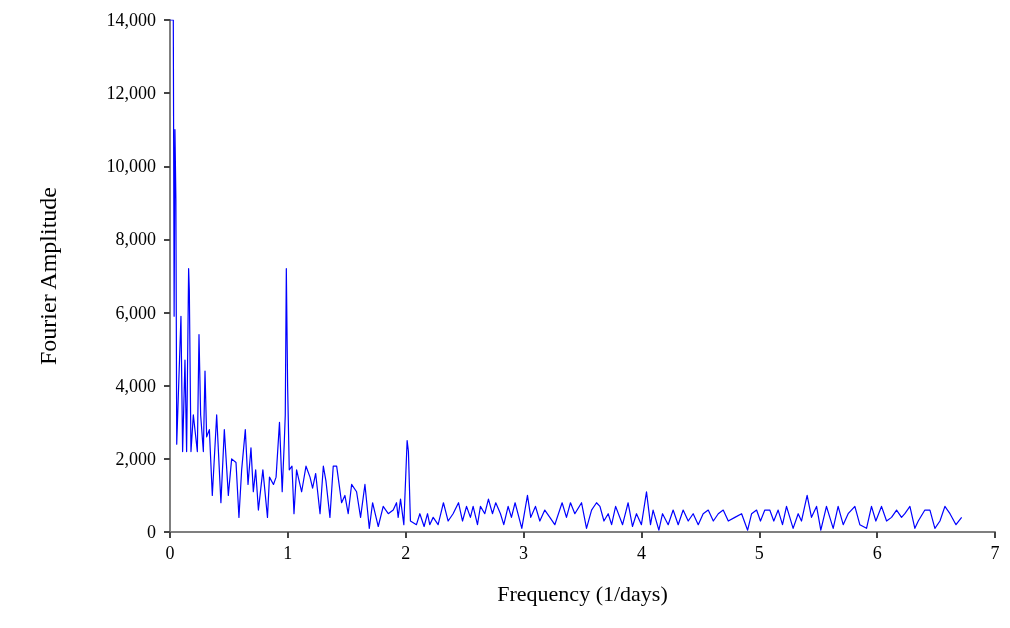 Image resolution: width=1010 pixels, height=628 pixels. What do you see at coordinates (641, 553) in the screenshot?
I see `x-tick-label: 4` at bounding box center [641, 553].